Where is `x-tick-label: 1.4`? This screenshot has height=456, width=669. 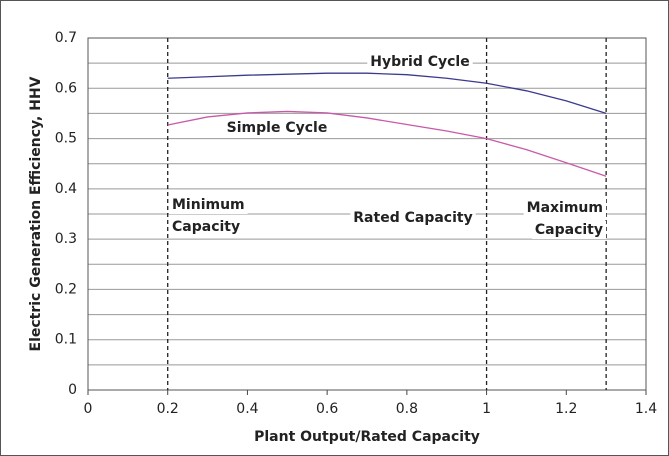
x-tick-label: 1.4 is located at coordinates (646, 409).